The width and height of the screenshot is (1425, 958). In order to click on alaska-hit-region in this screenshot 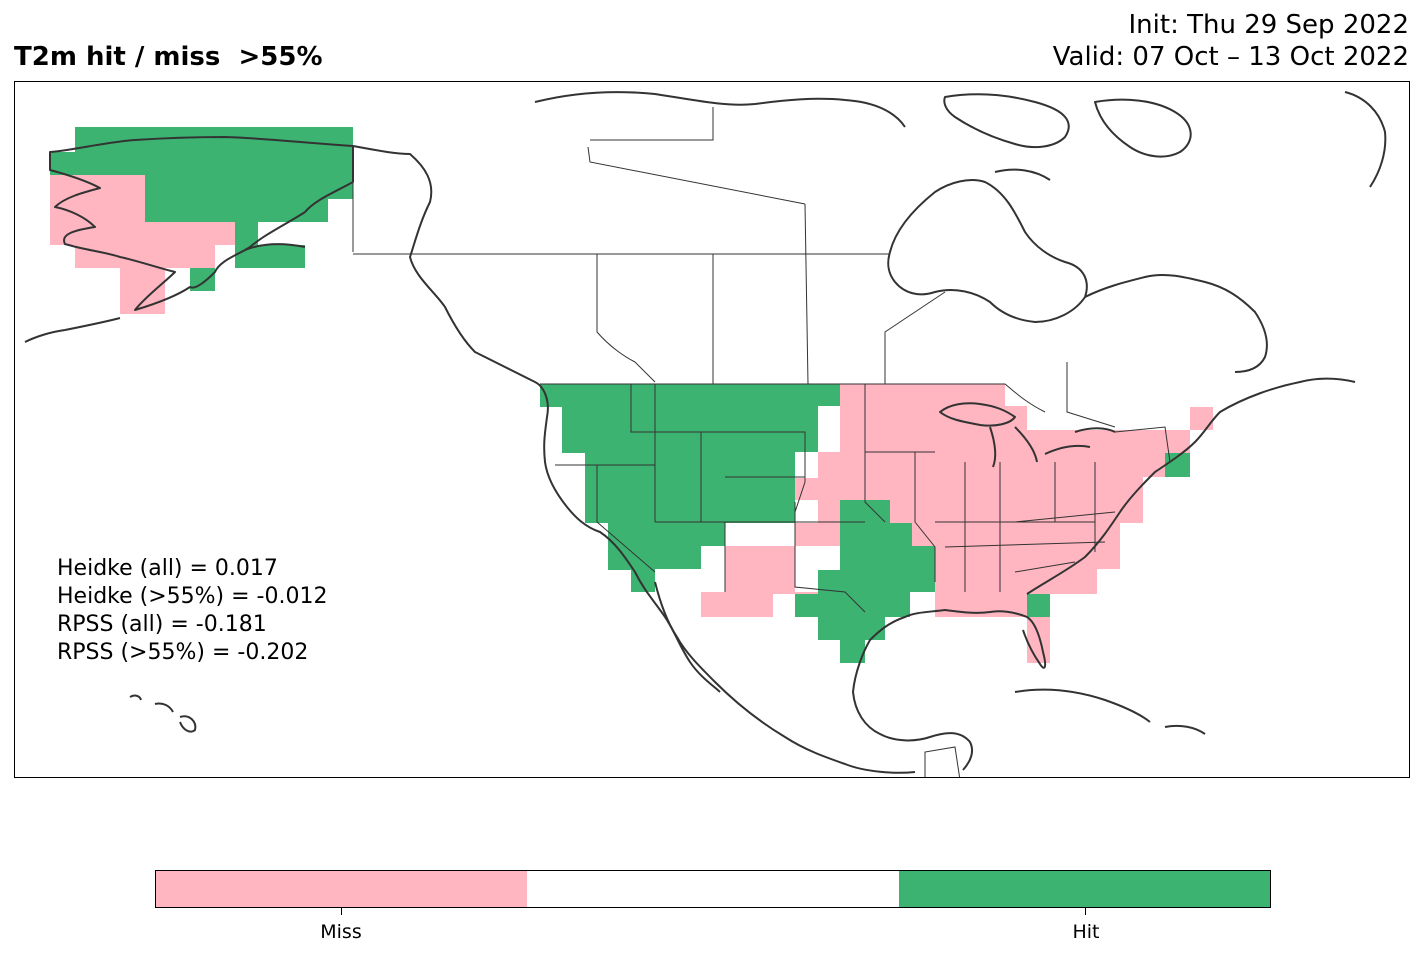, I will do `click(201, 174)`.